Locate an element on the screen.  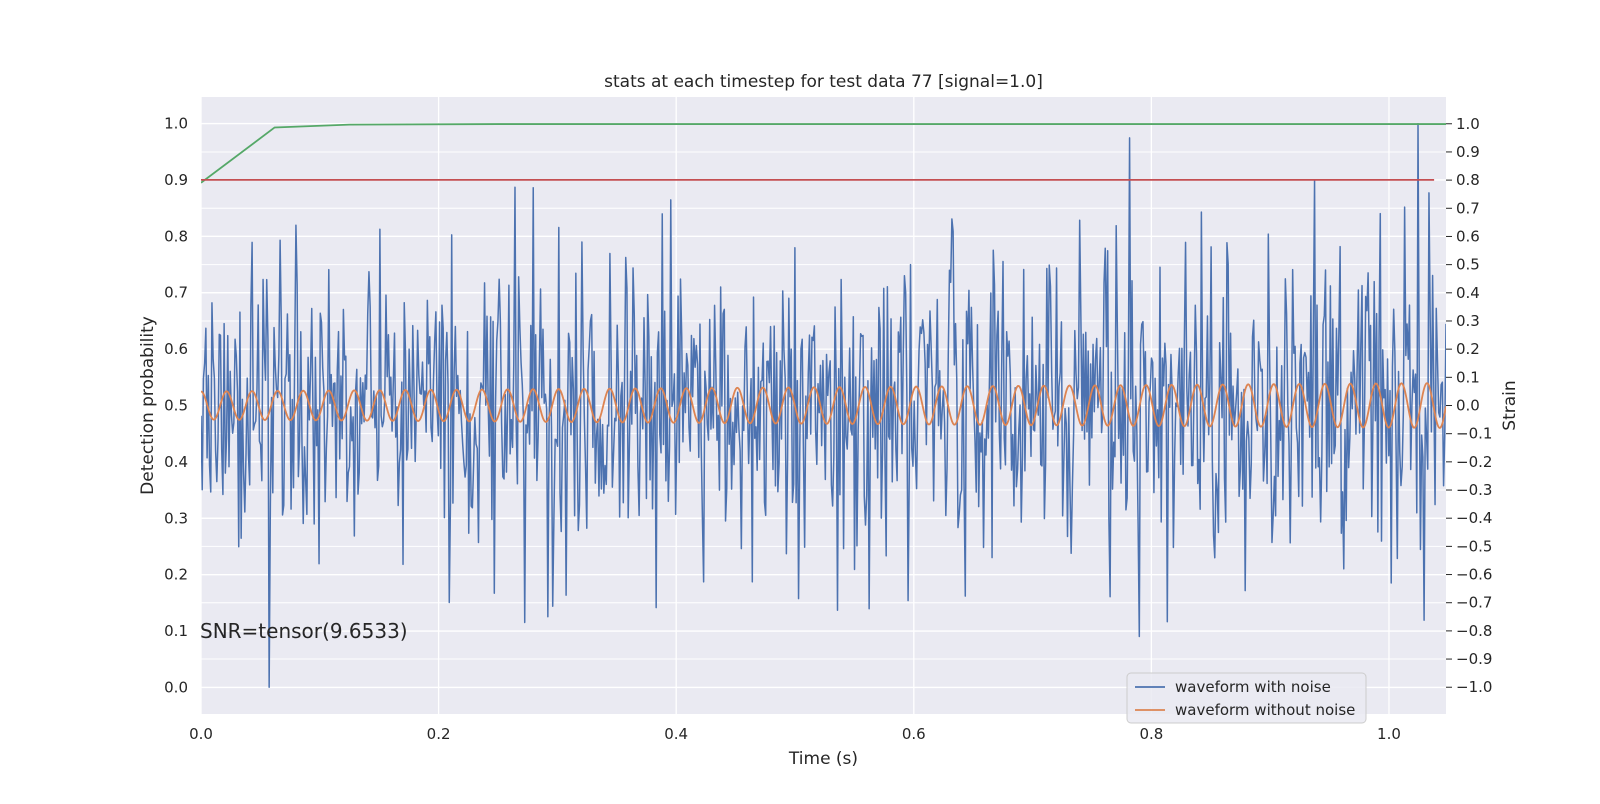
y-tick-label-right: 0.2 is located at coordinates (1468, 349).